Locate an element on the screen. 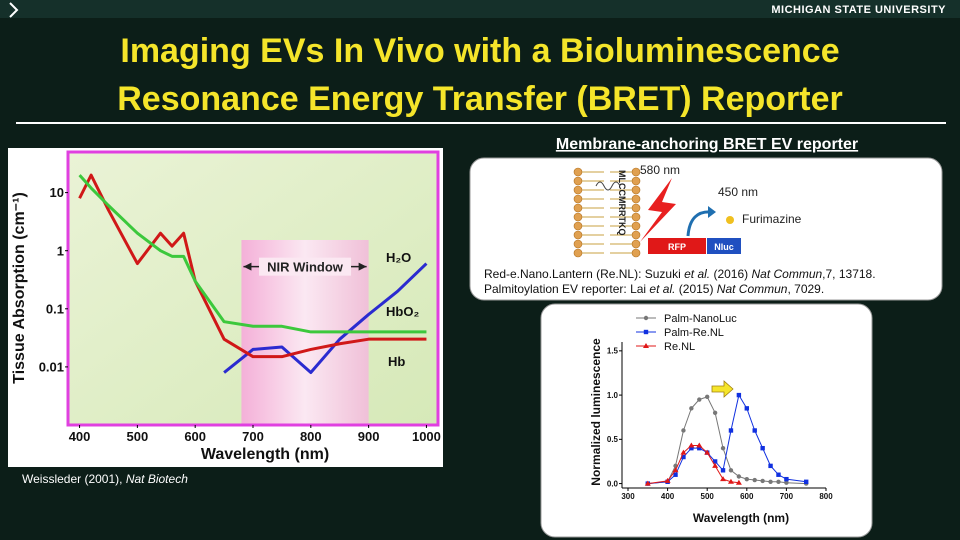  nav-icon is located at coordinates (14, 10).